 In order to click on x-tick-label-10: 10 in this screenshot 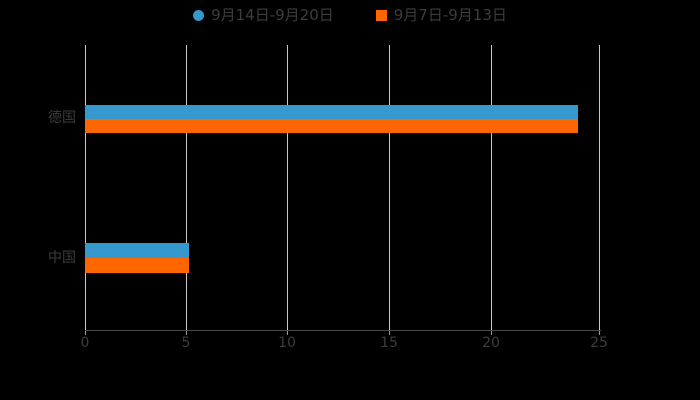, I will do `click(287, 343)`.